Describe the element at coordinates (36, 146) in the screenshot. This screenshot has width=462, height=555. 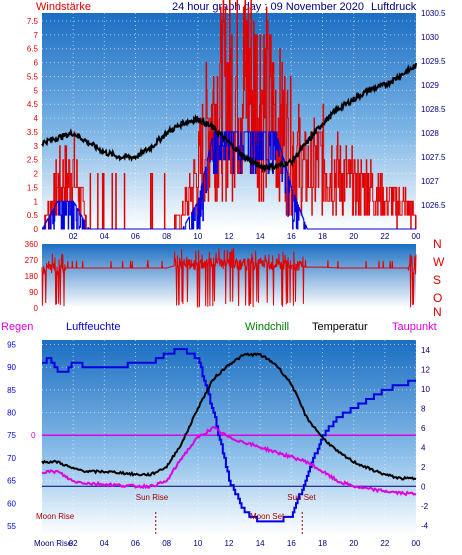
I see `wind-tick-label: 3` at that location.